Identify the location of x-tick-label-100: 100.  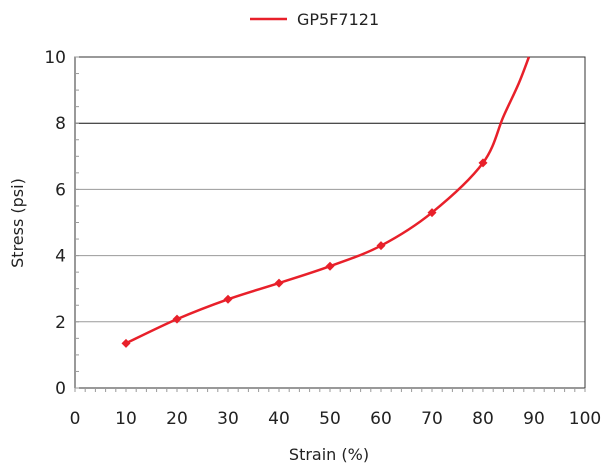
(585, 419).